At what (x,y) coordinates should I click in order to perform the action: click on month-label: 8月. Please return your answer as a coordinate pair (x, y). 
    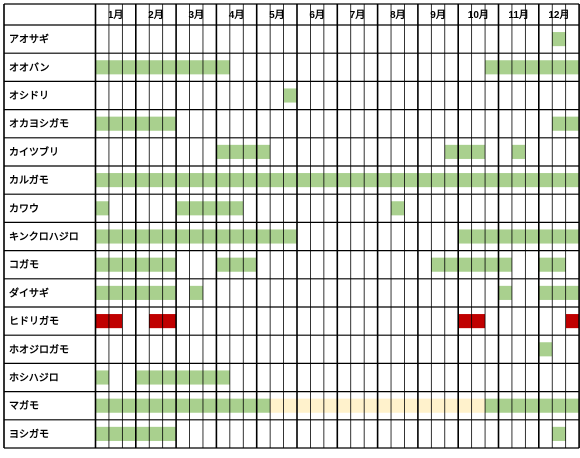
    Looking at the image, I should click on (398, 15).